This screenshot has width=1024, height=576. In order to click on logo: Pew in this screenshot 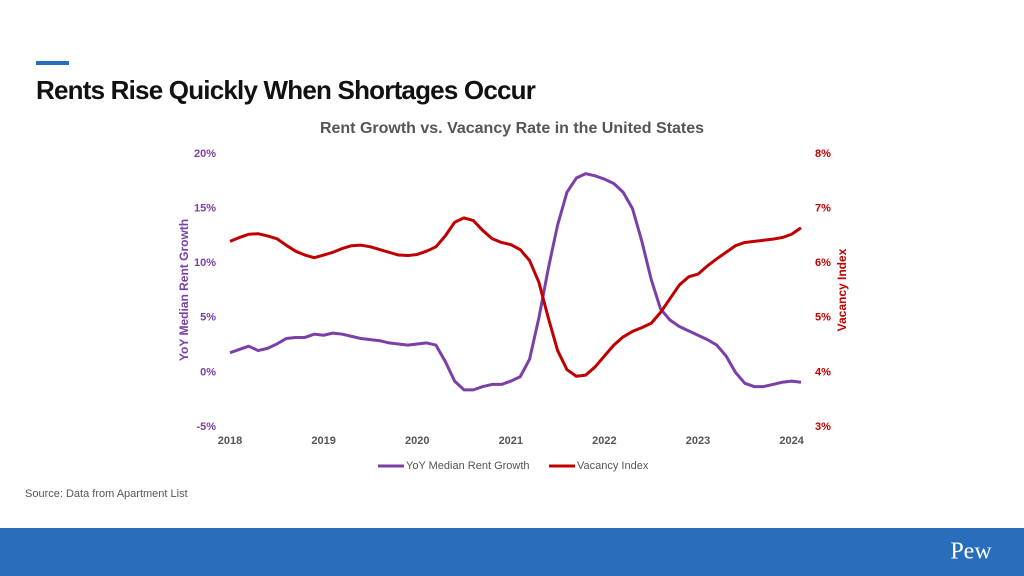, I will do `click(971, 552)`.